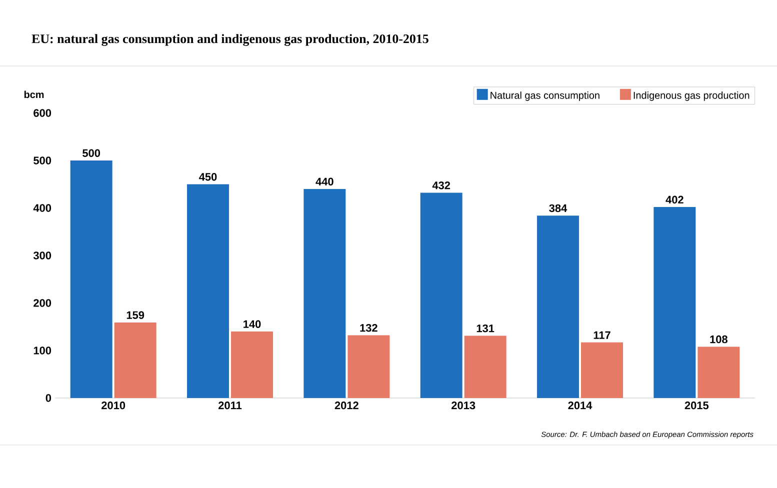 The image size is (777, 488). Describe the element at coordinates (42, 208) in the screenshot. I see `y-tick-label: 400` at that location.